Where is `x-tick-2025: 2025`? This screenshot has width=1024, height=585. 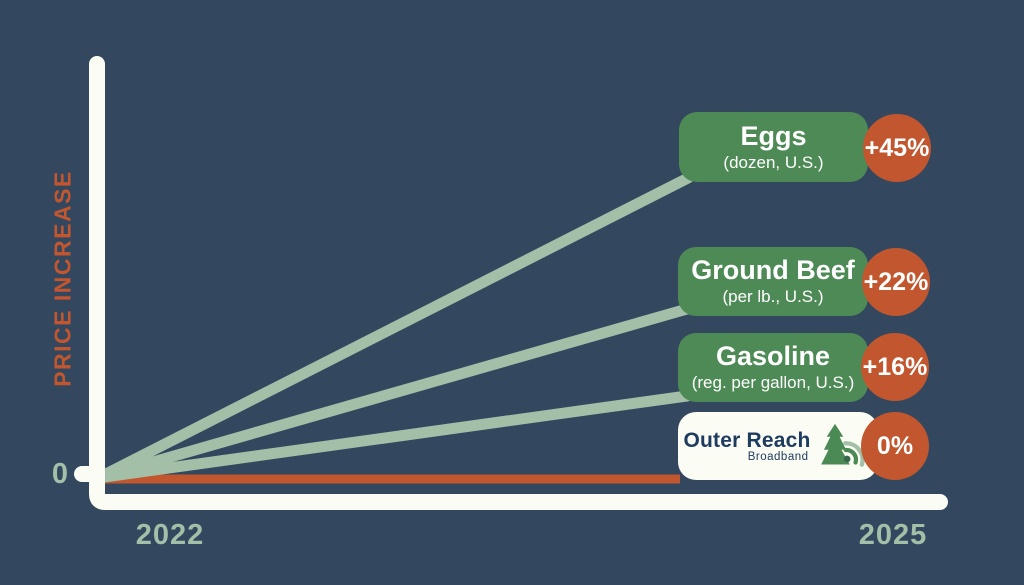
x-tick-2025: 2025 is located at coordinates (893, 535).